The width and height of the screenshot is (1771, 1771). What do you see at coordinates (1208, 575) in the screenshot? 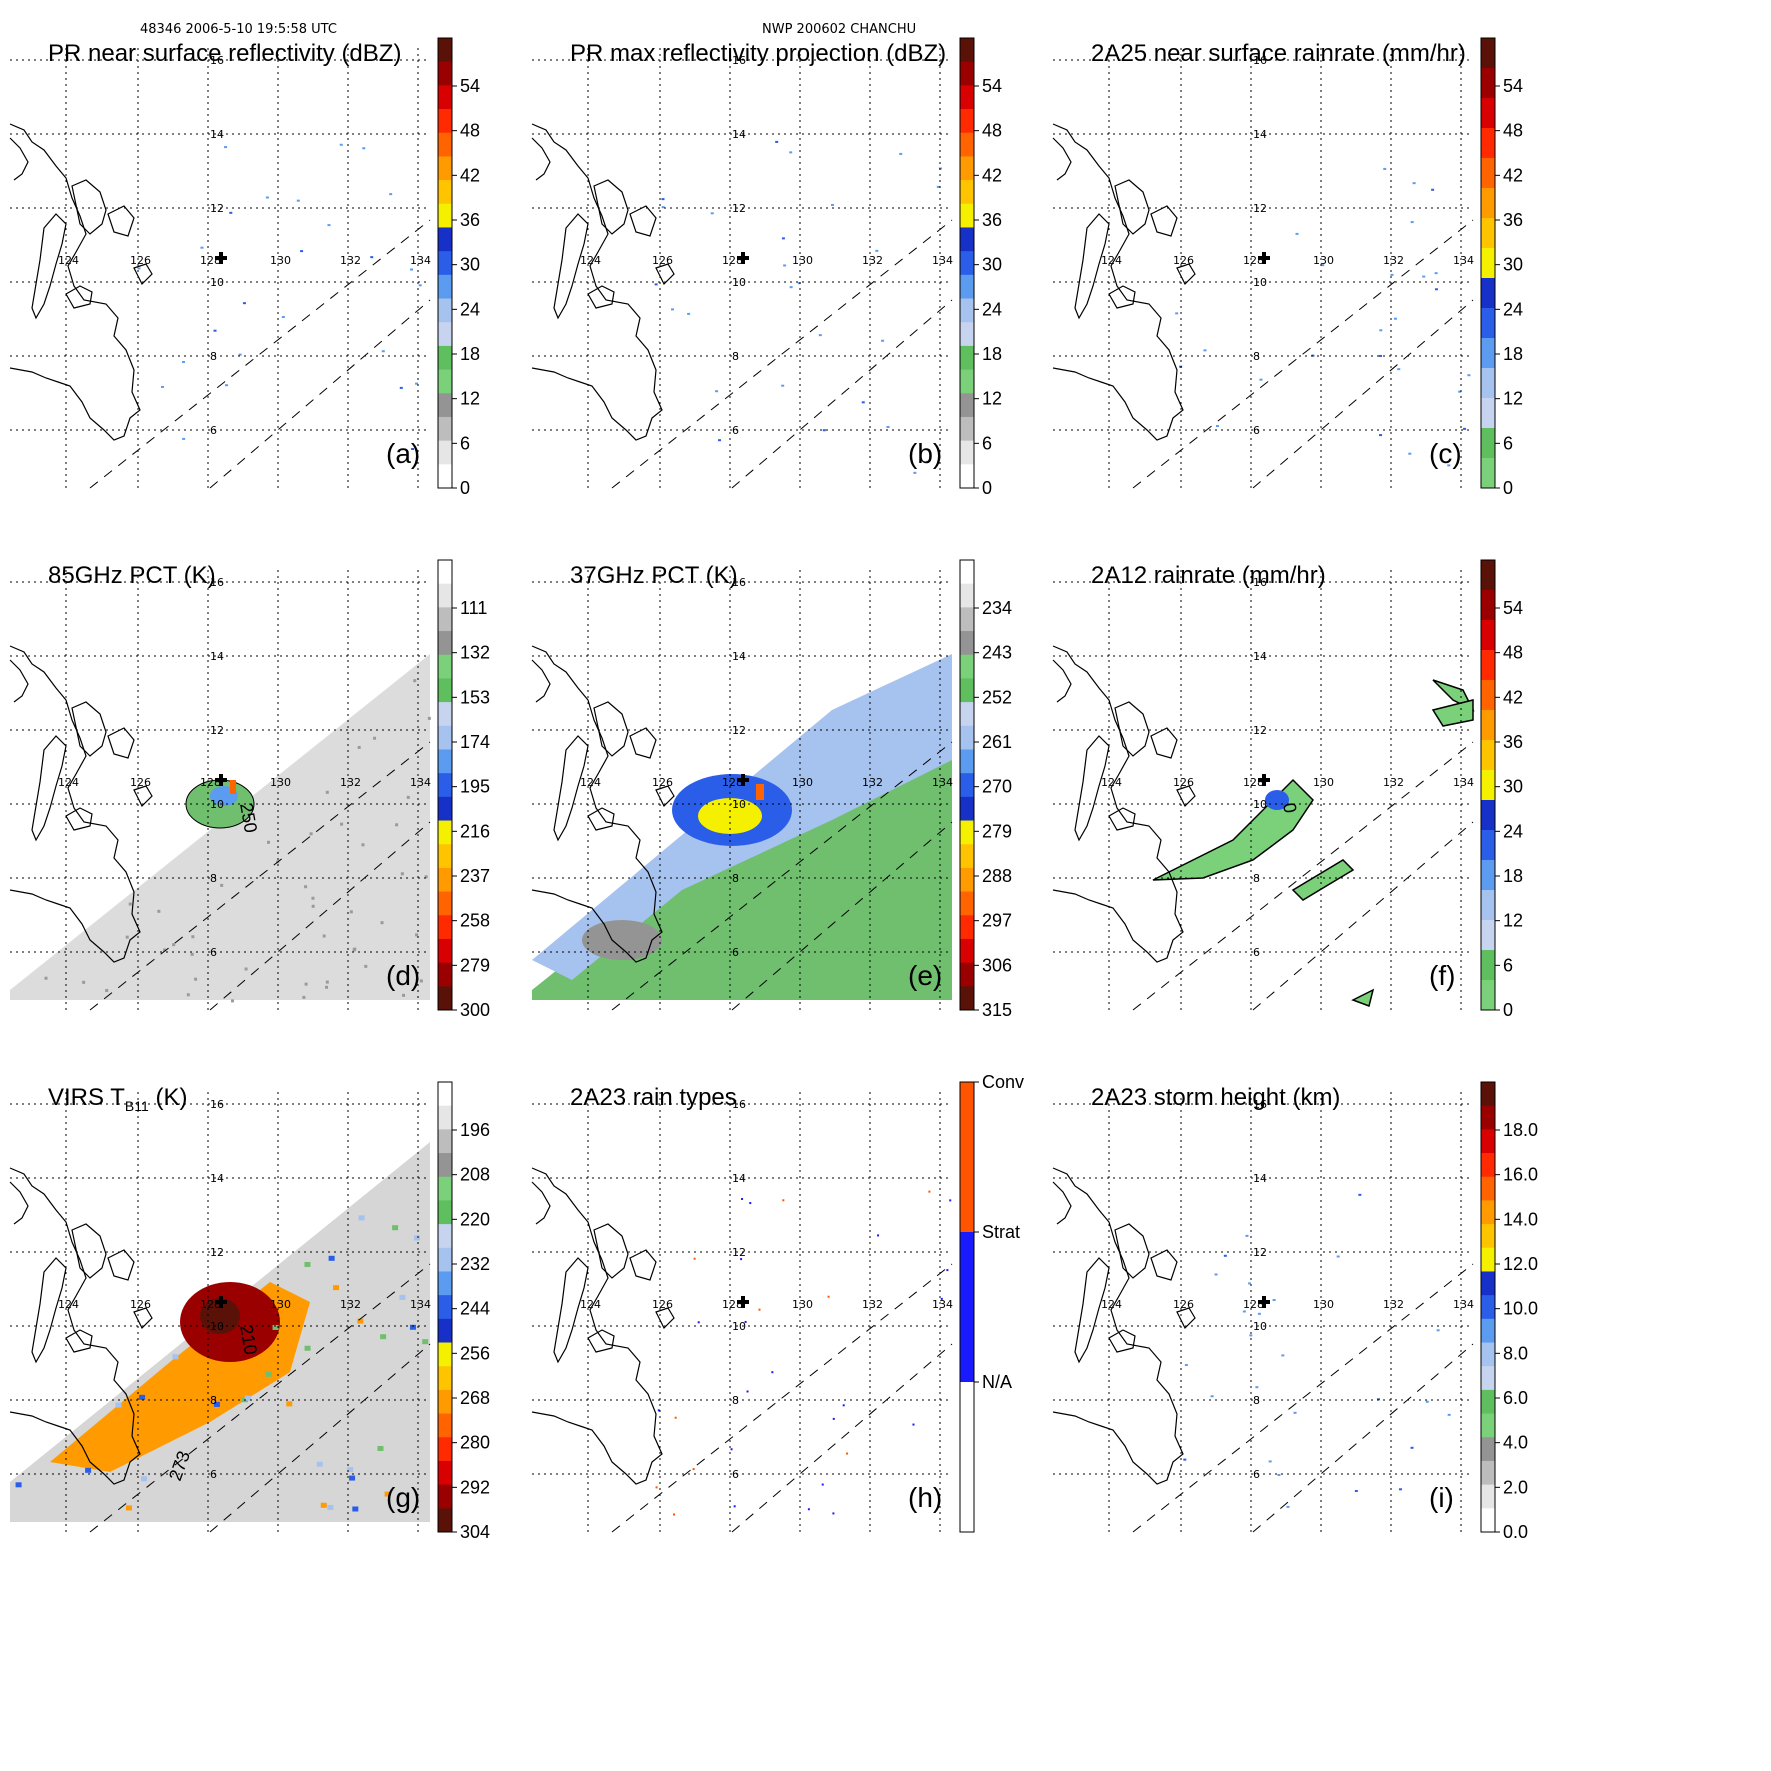
I see `panel-f-title: 2A12 rainrate (mm/hr)` at bounding box center [1208, 575].